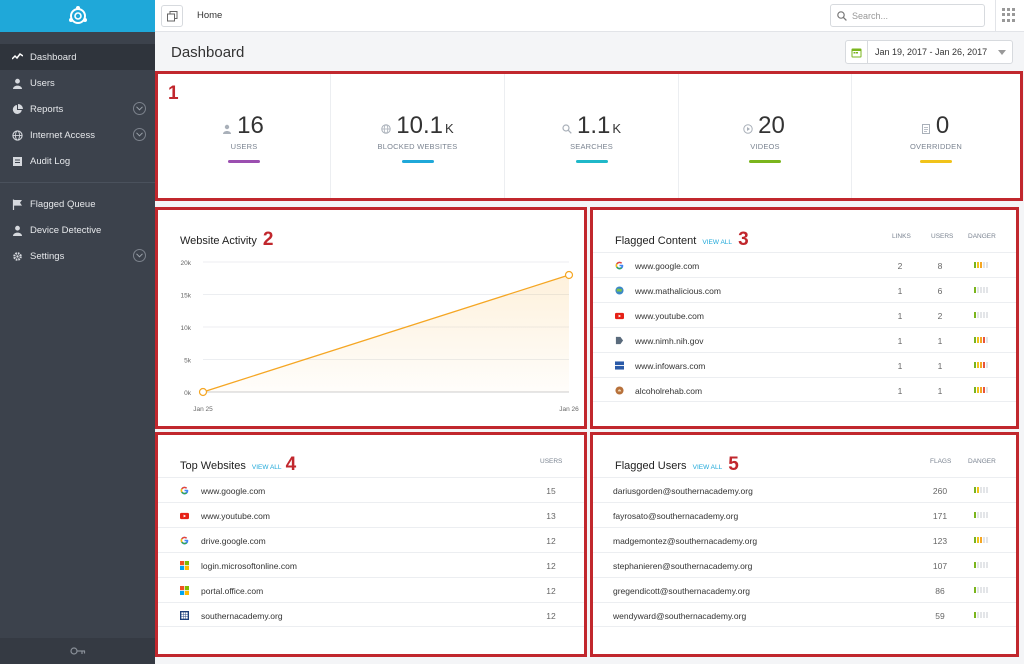  Describe the element at coordinates (371, 589) in the screenshot. I see `table-row: portal.office.com 12` at that location.